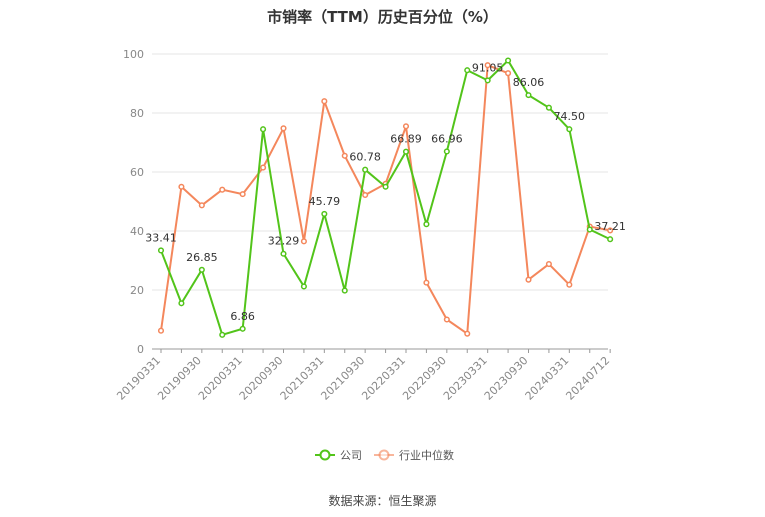 This screenshot has width=765, height=517. I want to click on data-label: 66.89, so click(406, 139).